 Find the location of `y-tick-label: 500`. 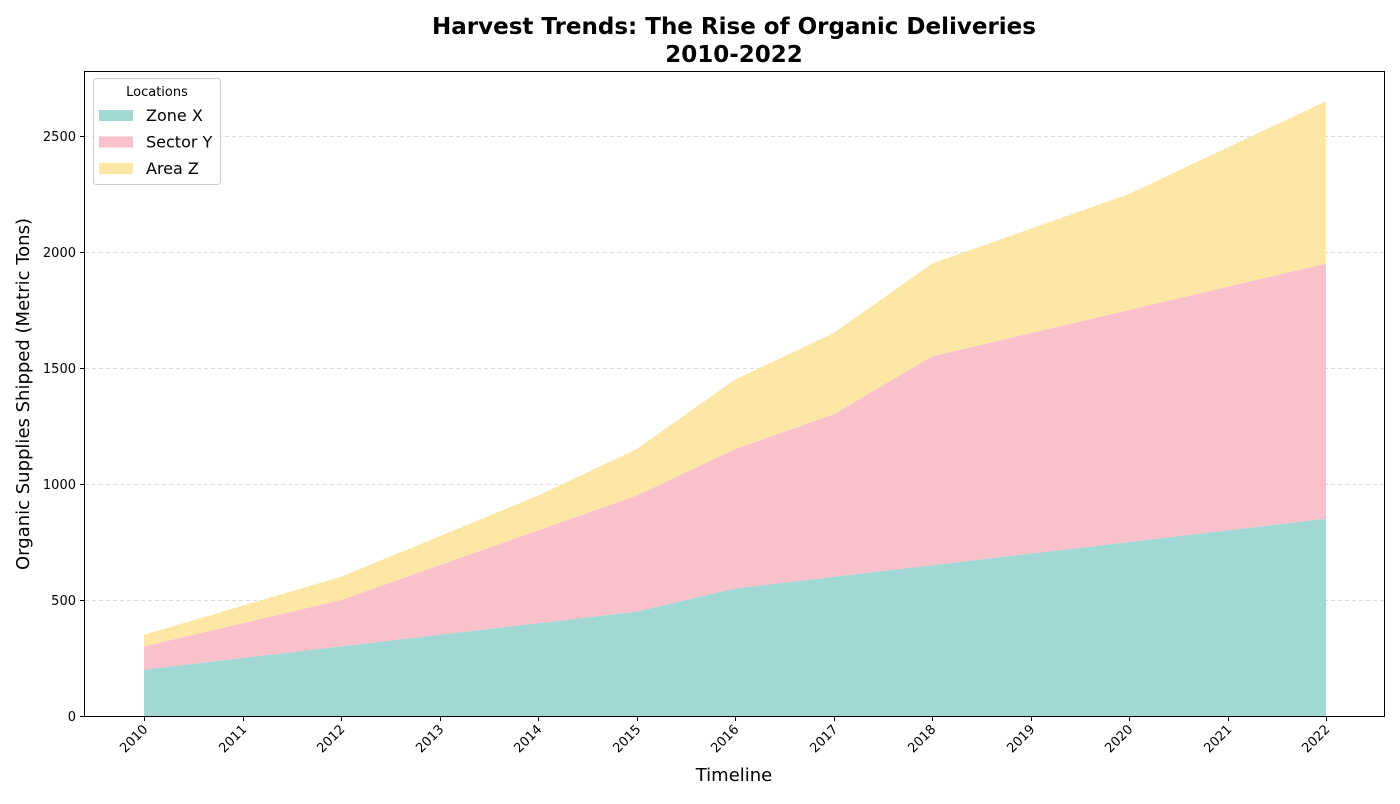

y-tick-label: 500 is located at coordinates (63, 601).